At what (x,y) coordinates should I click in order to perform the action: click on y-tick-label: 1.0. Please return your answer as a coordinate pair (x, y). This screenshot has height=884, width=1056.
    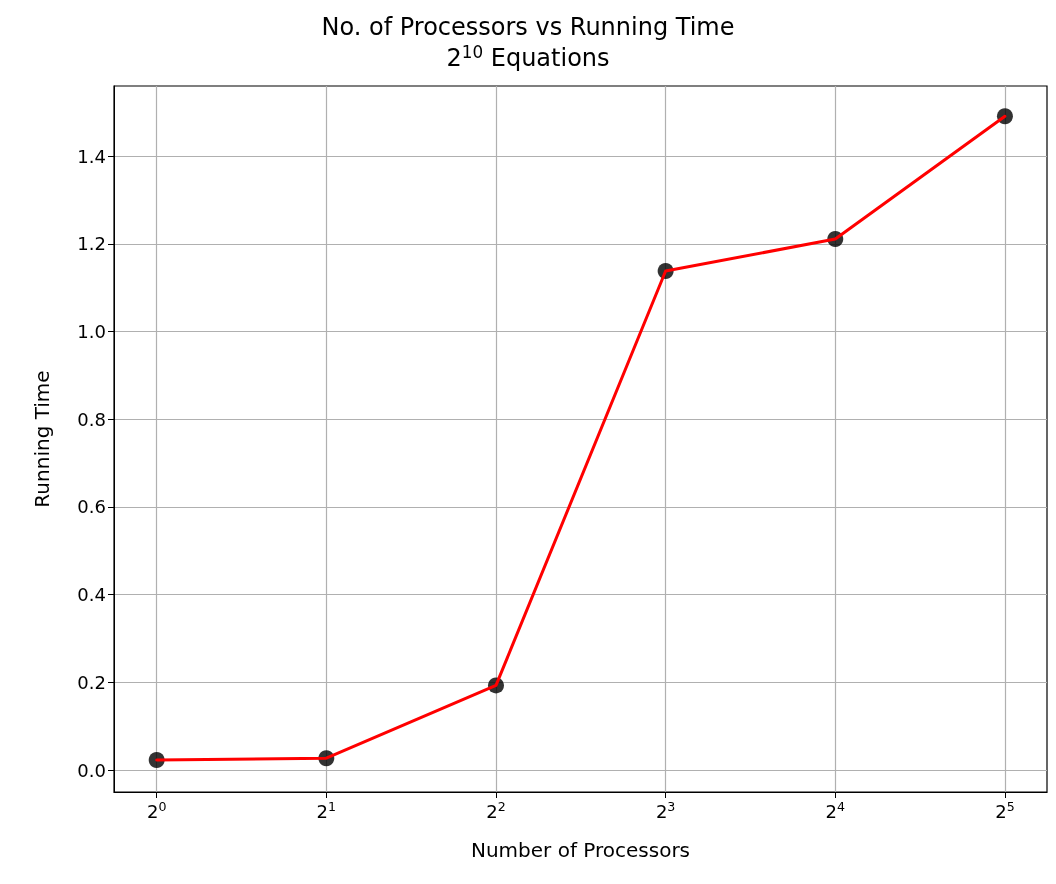
    Looking at the image, I should click on (91, 332).